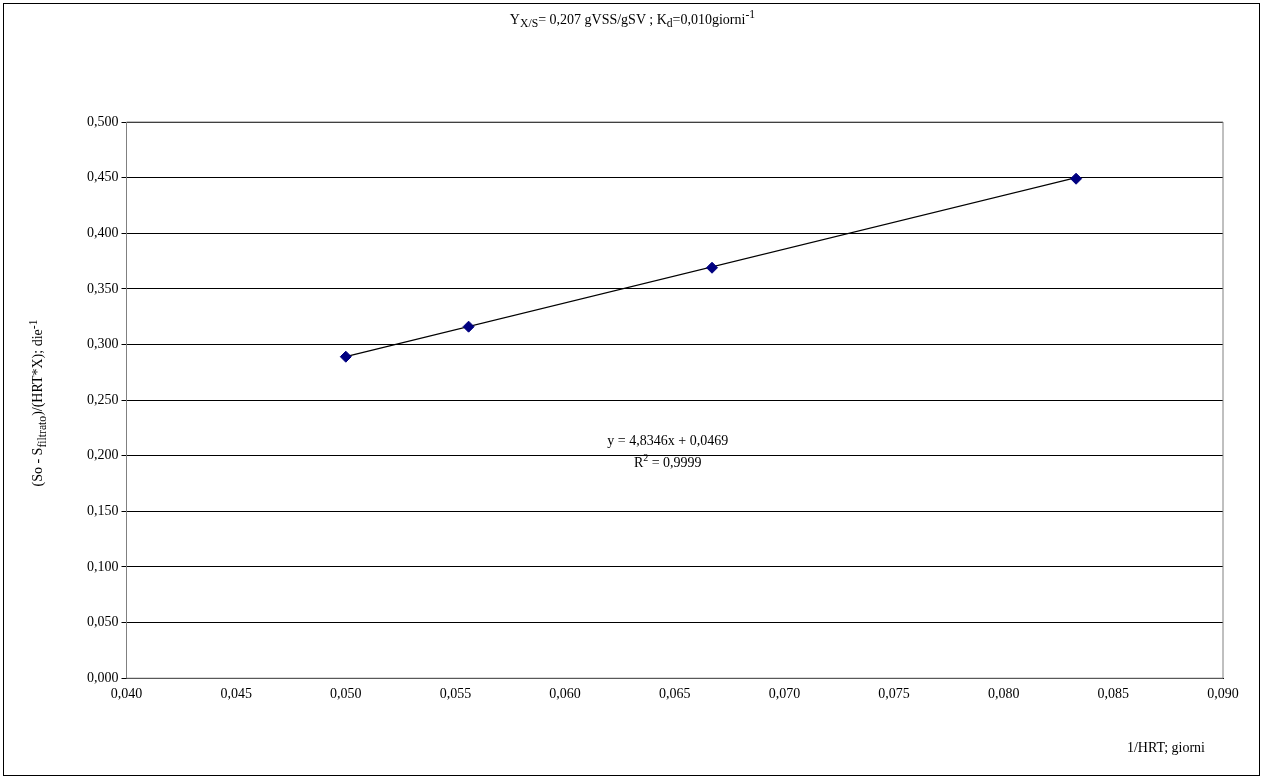 The width and height of the screenshot is (1265, 781). I want to click on x-tick-label: 0,070, so click(784, 694).